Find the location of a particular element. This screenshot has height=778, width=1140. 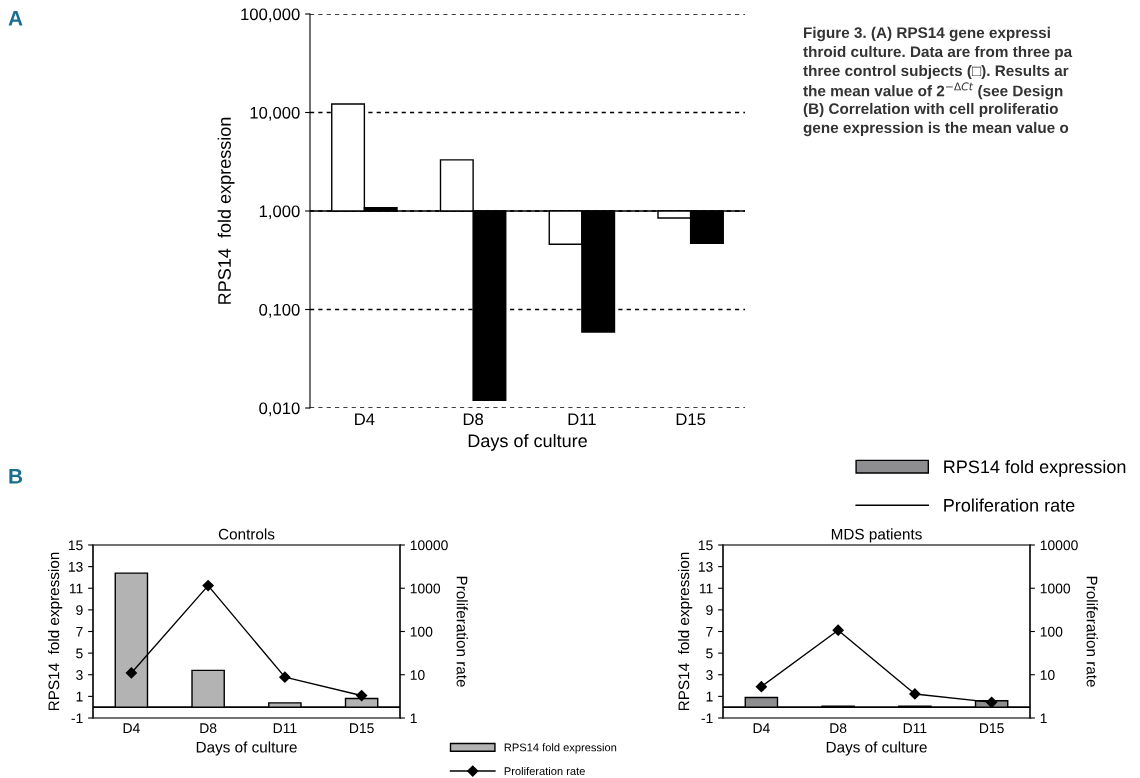

text: (B) Correlation with cell proliferatio is located at coordinates (930, 110).